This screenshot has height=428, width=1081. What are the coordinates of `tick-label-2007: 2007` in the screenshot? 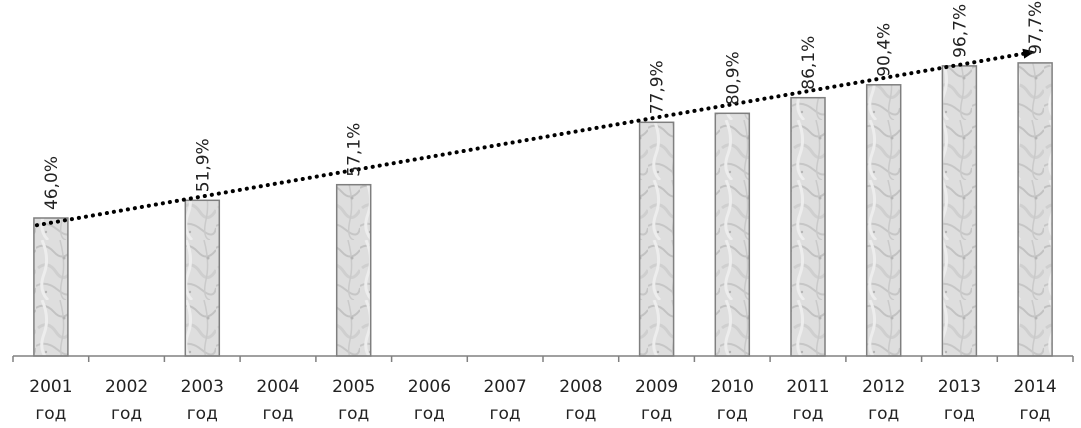 It's located at (504, 387).